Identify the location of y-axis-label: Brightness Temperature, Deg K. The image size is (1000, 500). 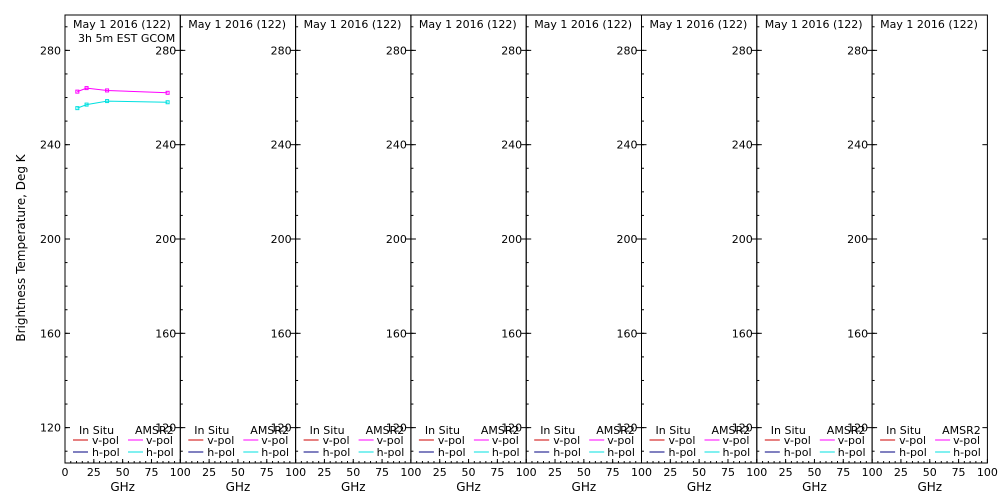
(21, 247).